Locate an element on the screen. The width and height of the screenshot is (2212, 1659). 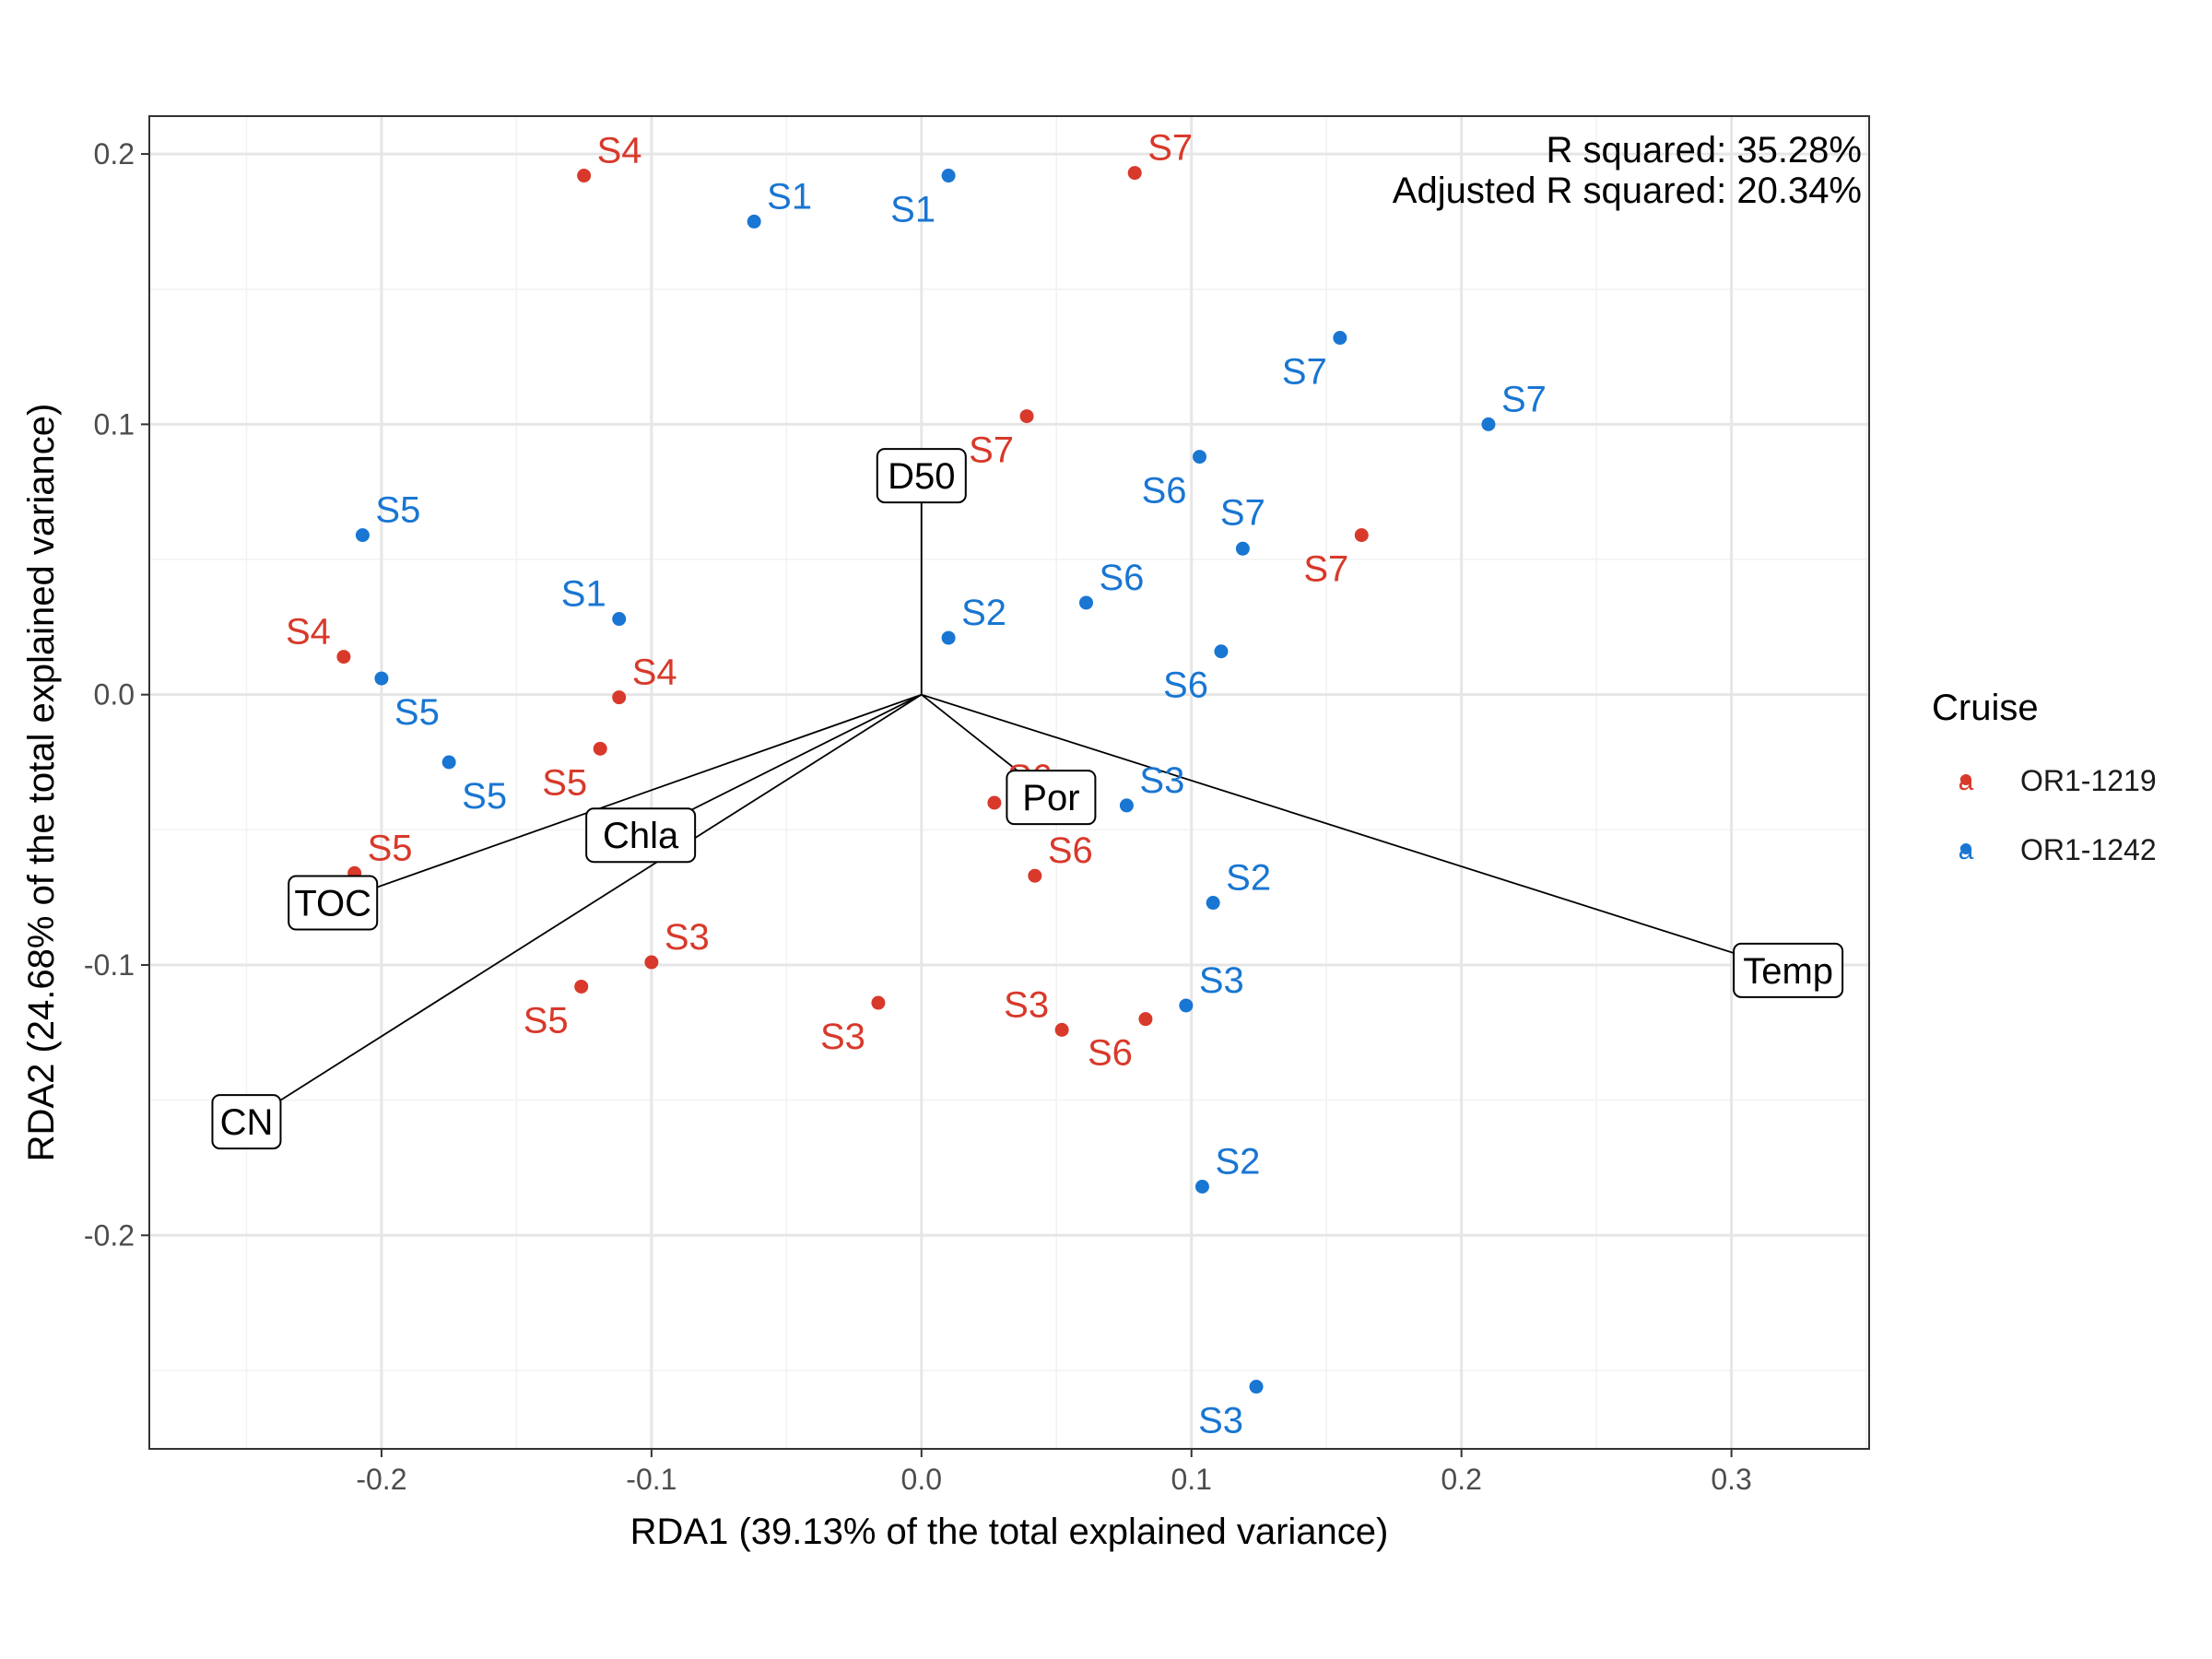
x-tick-label: 0.2 is located at coordinates (1461, 1479).